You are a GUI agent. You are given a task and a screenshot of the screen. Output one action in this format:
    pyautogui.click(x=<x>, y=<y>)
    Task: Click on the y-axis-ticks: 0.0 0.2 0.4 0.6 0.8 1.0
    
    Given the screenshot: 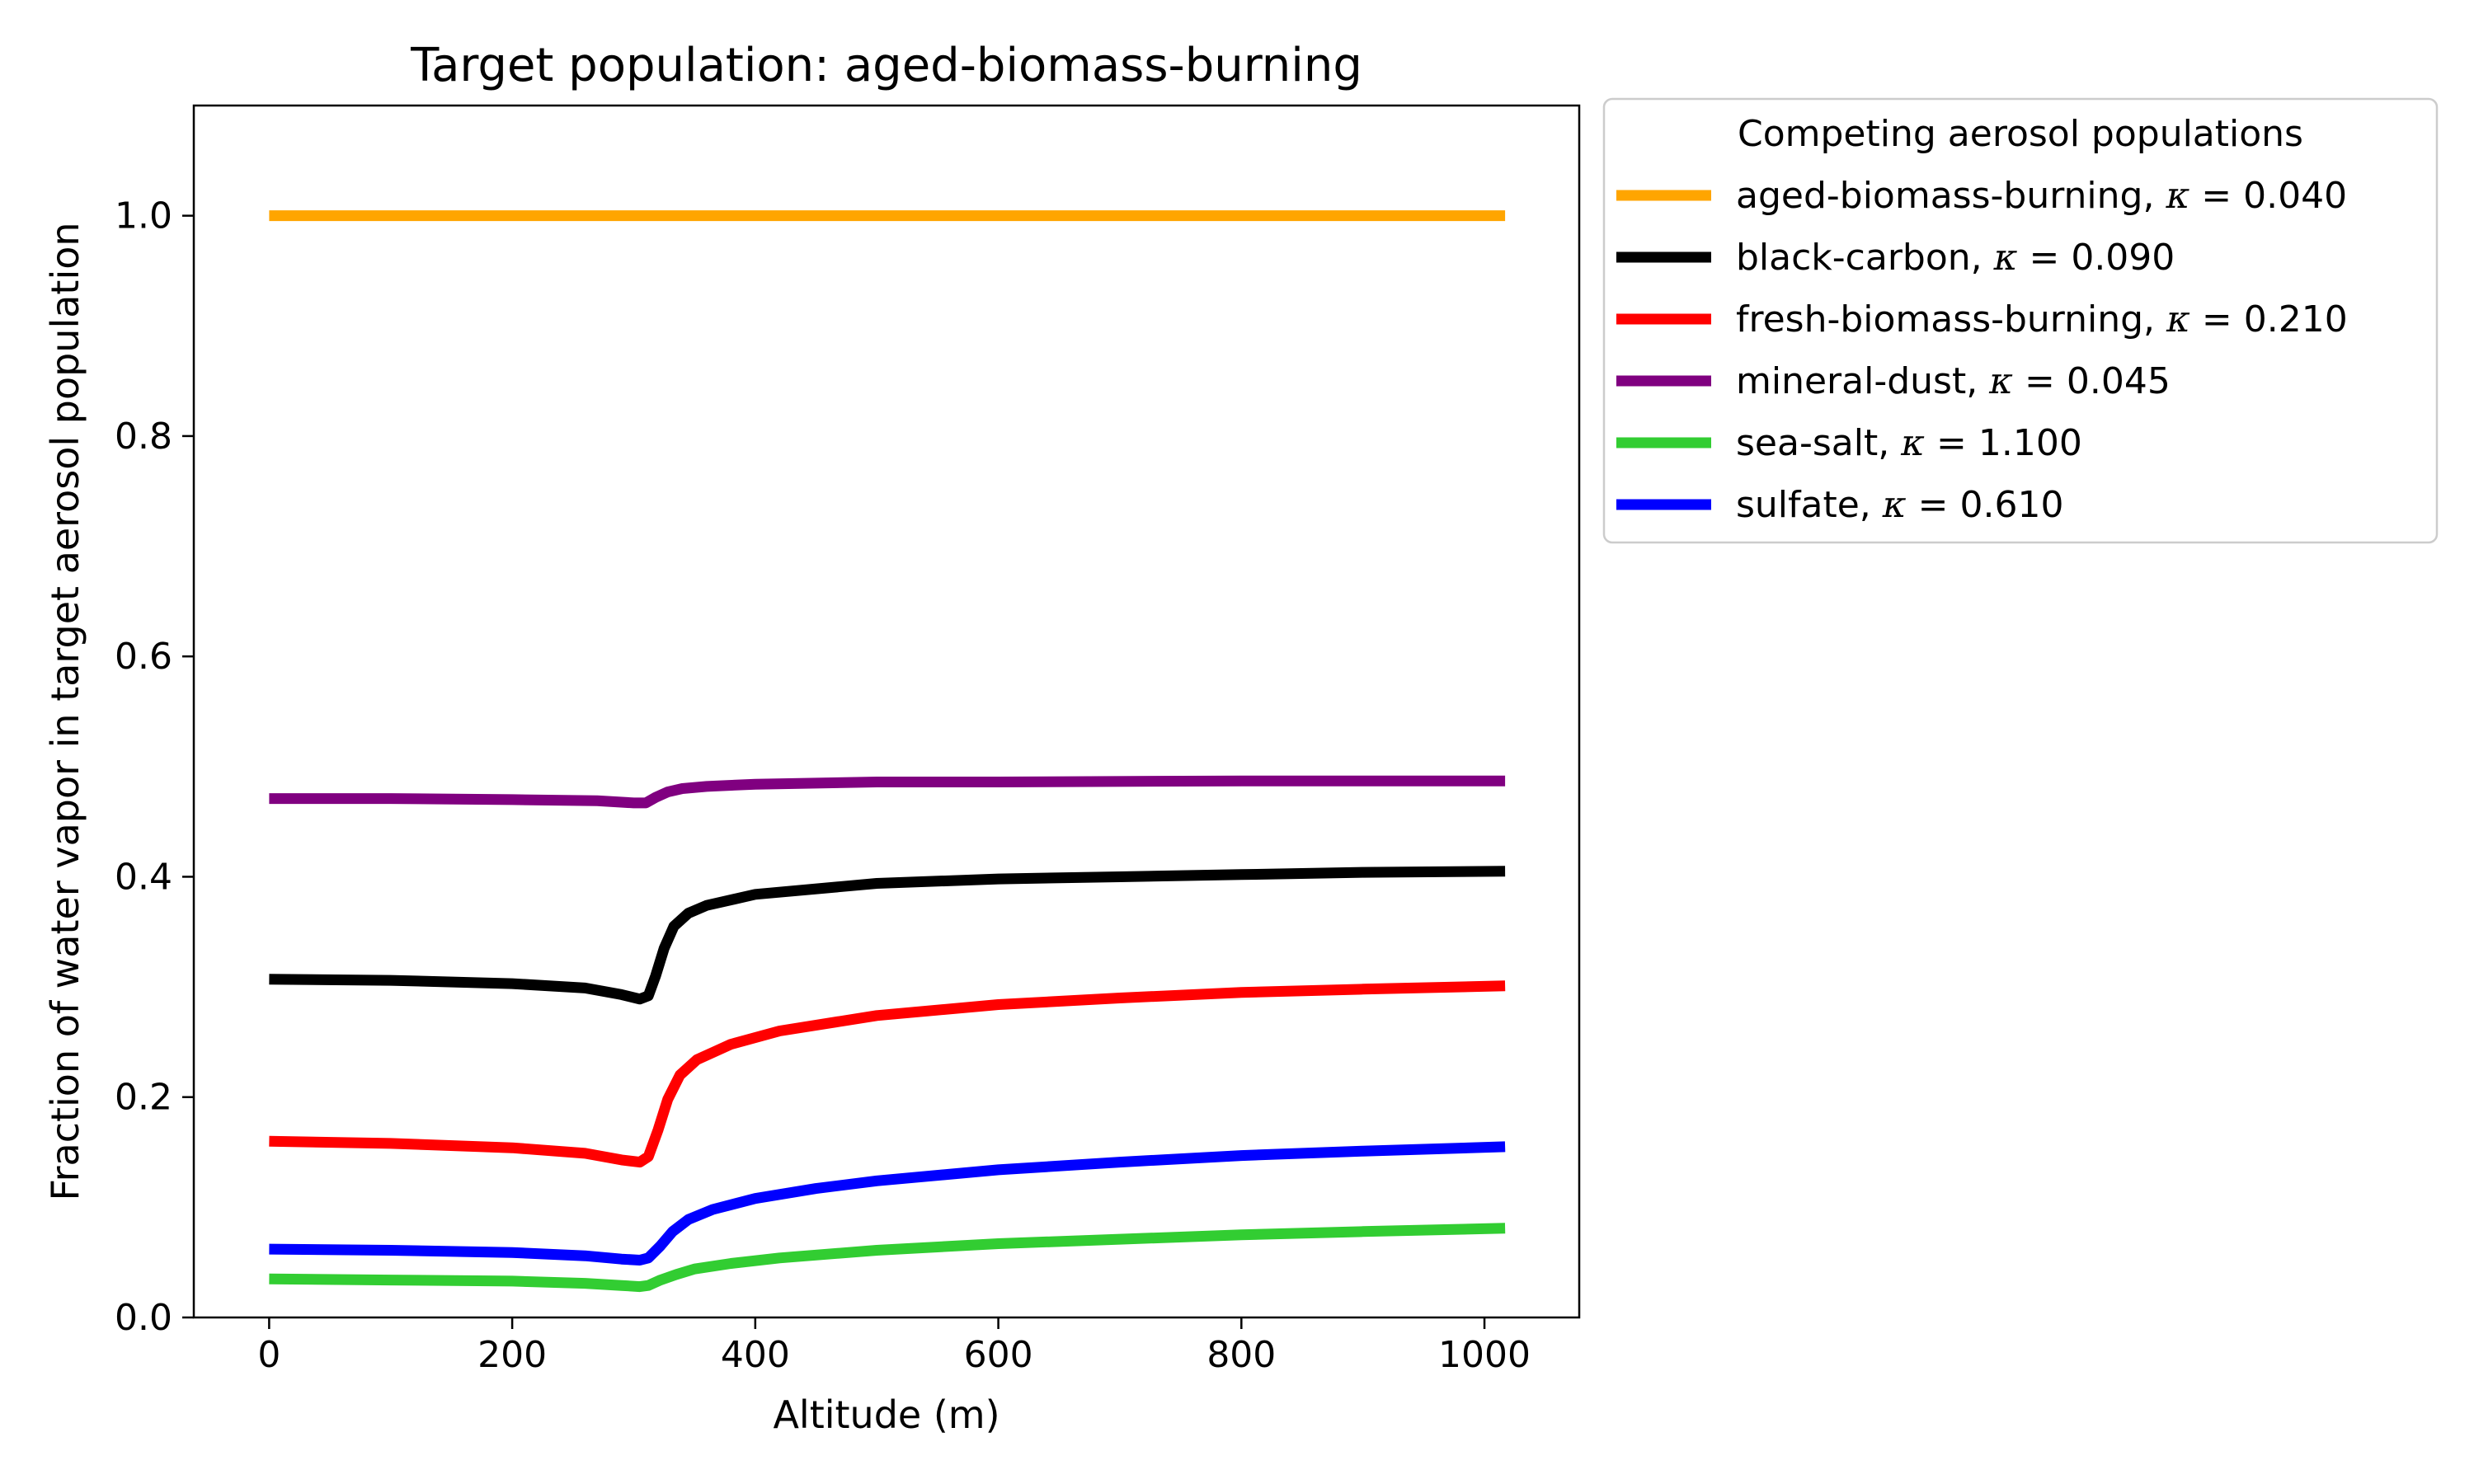 What is the action you would take?
    pyautogui.click(x=154, y=767)
    